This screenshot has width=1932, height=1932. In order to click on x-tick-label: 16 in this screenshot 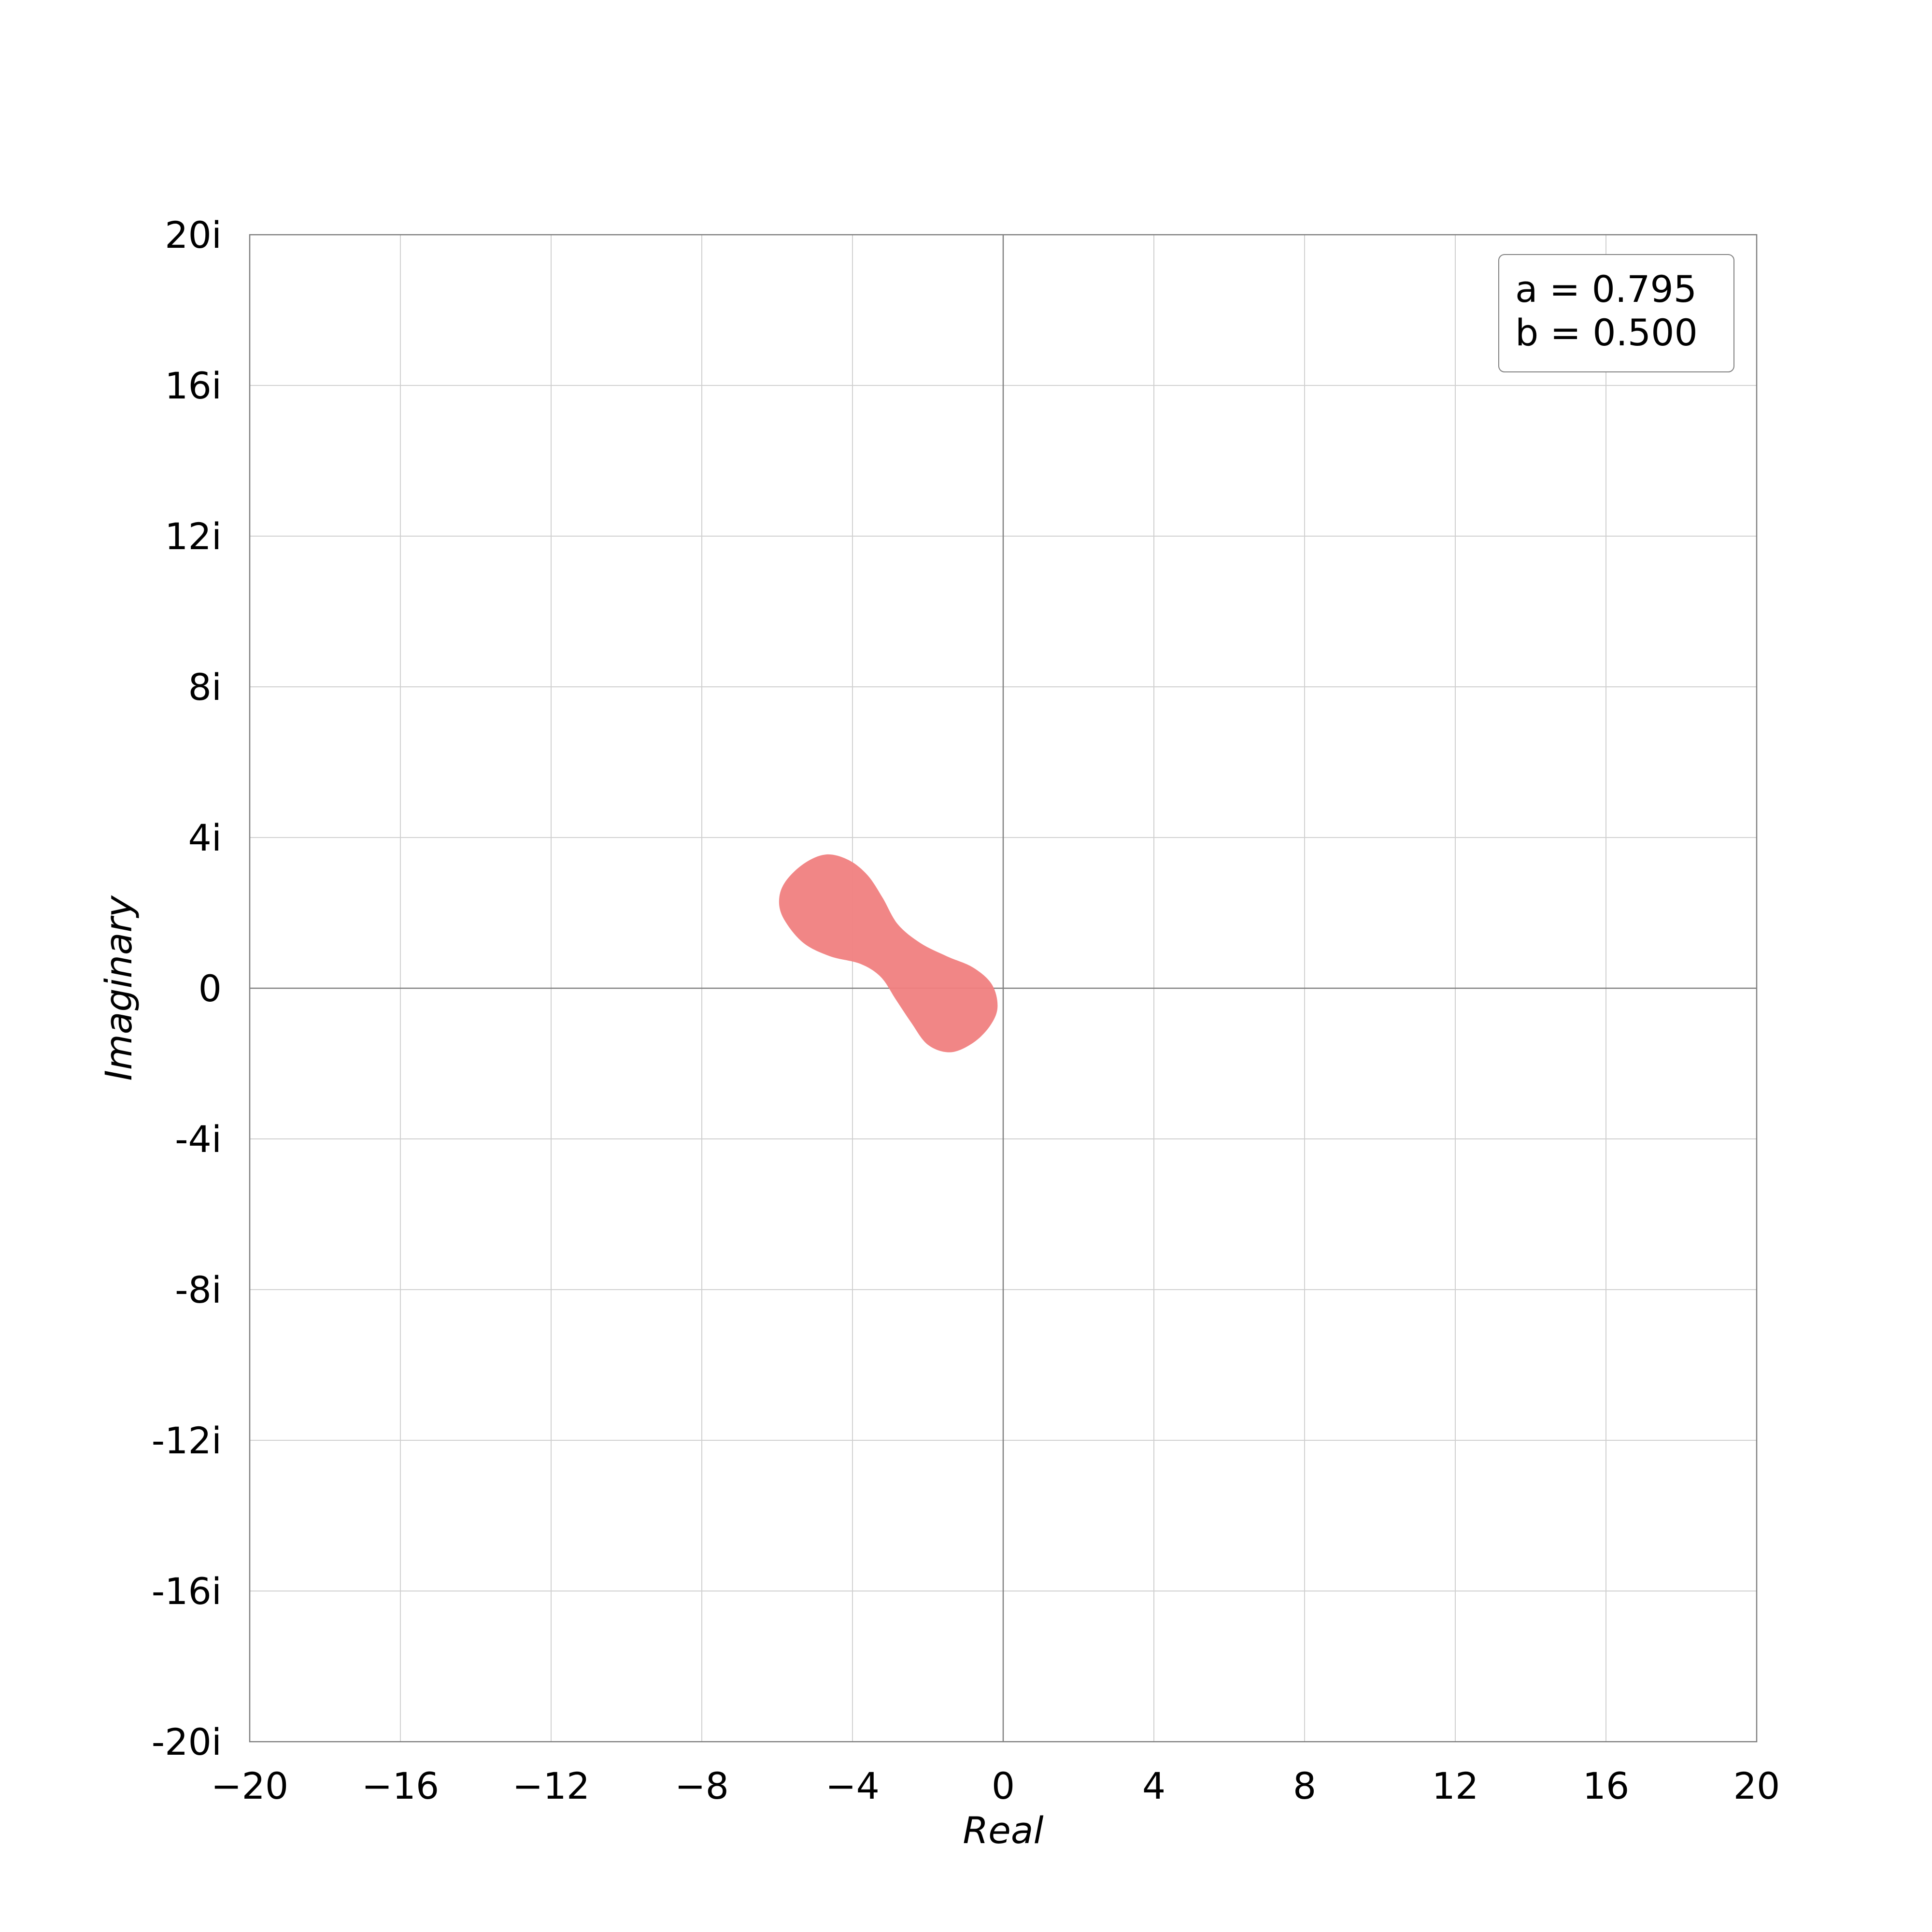, I will do `click(1606, 1785)`.